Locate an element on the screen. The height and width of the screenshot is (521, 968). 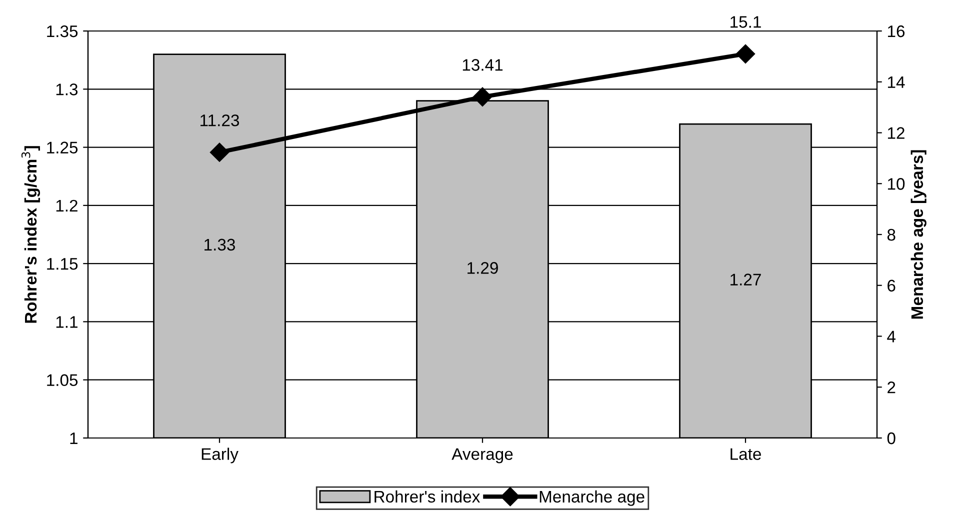
y2-tick-label: 12 is located at coordinates (896, 133).